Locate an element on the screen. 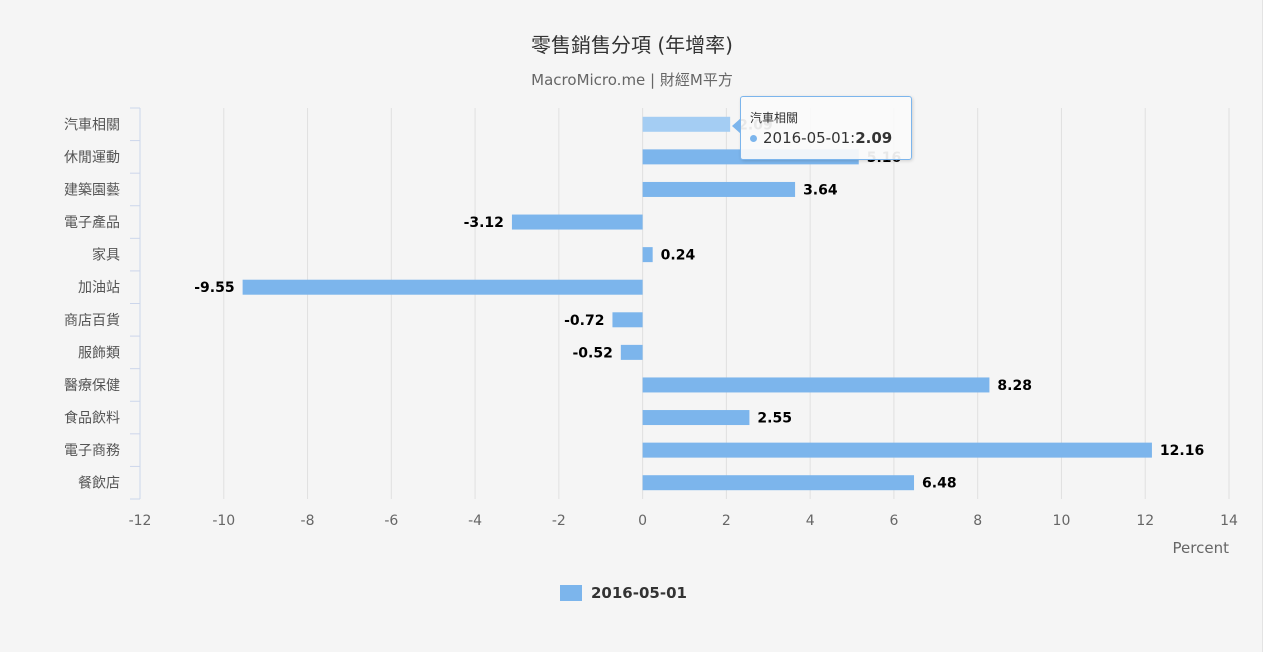  category-label: 電子商務 is located at coordinates (92, 451).